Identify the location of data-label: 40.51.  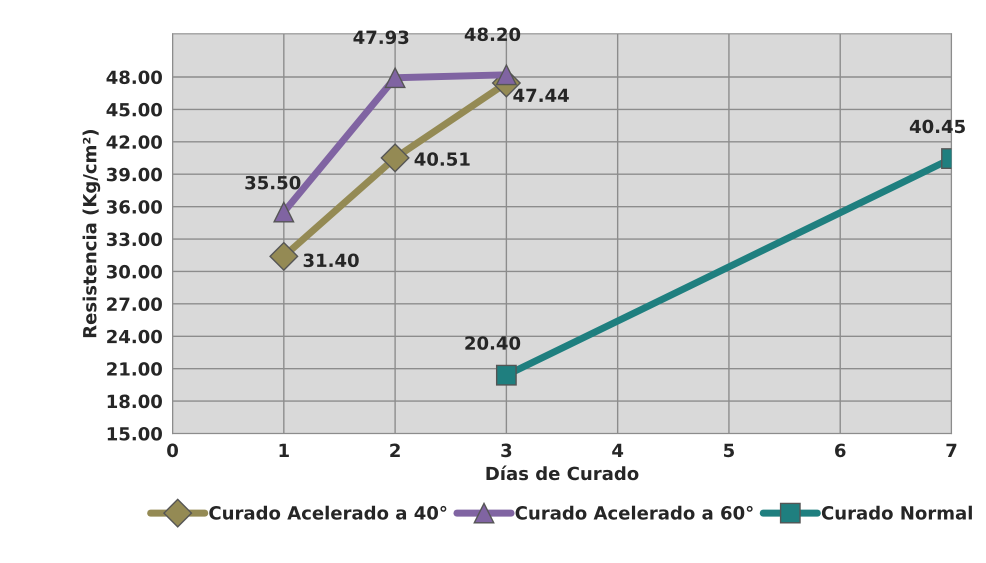
(442, 159).